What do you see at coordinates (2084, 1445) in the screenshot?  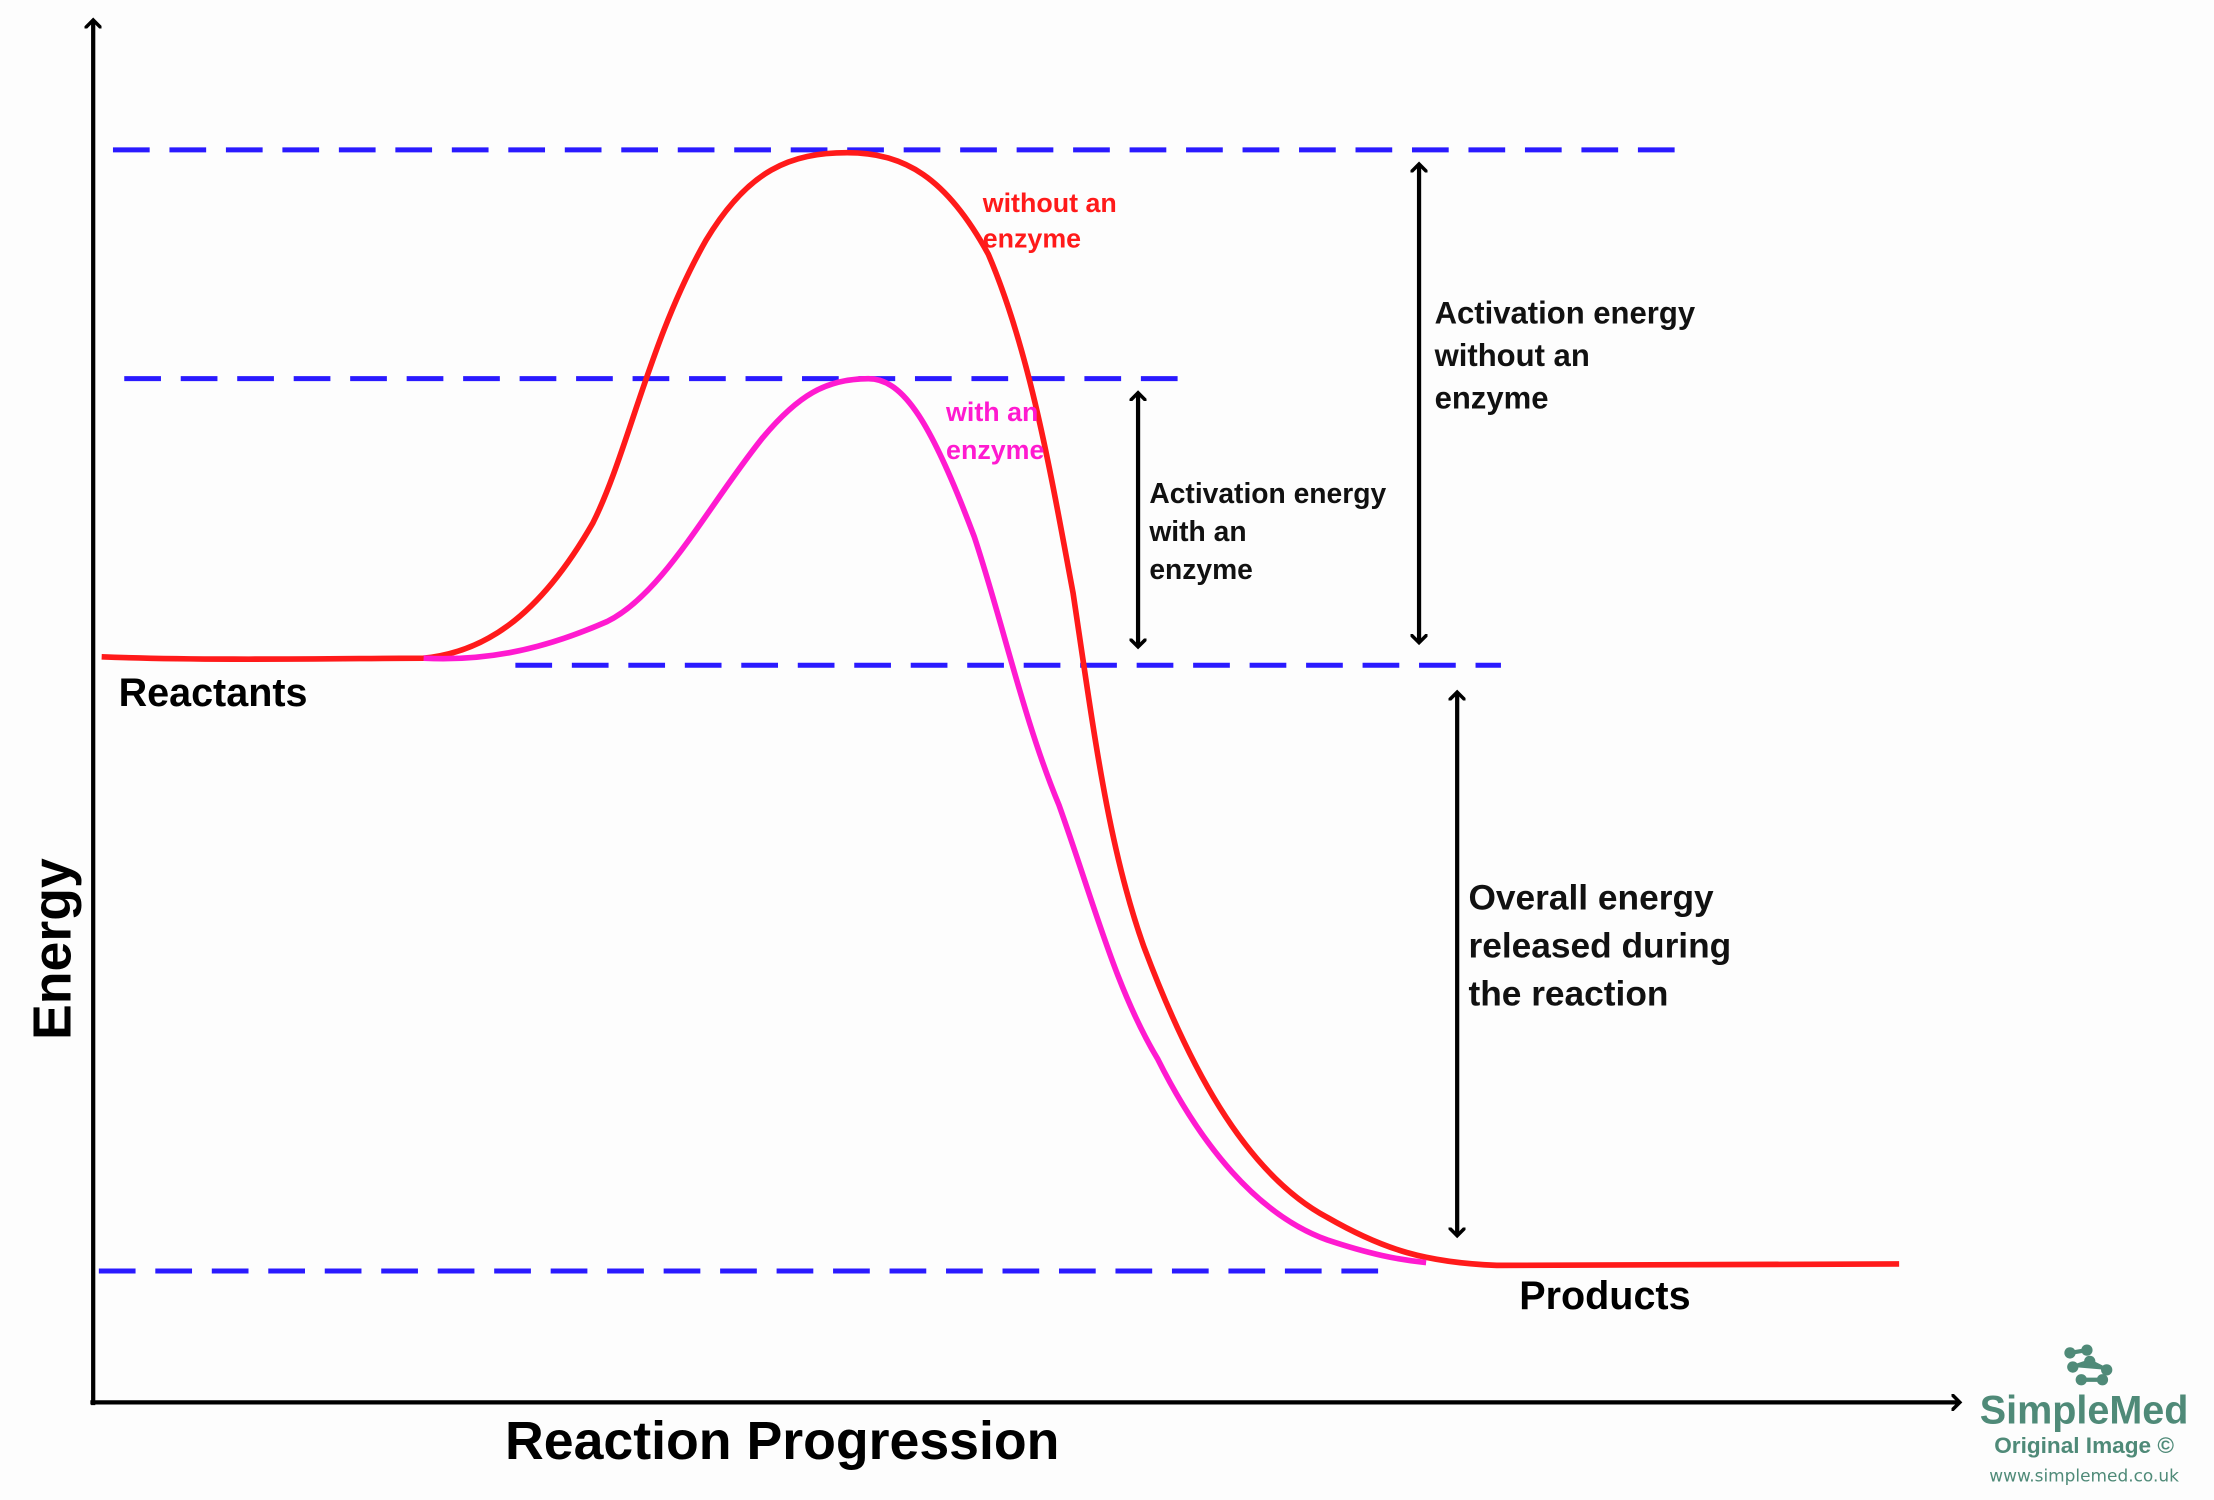 I see `logo-subtitle: Original Image ©` at bounding box center [2084, 1445].